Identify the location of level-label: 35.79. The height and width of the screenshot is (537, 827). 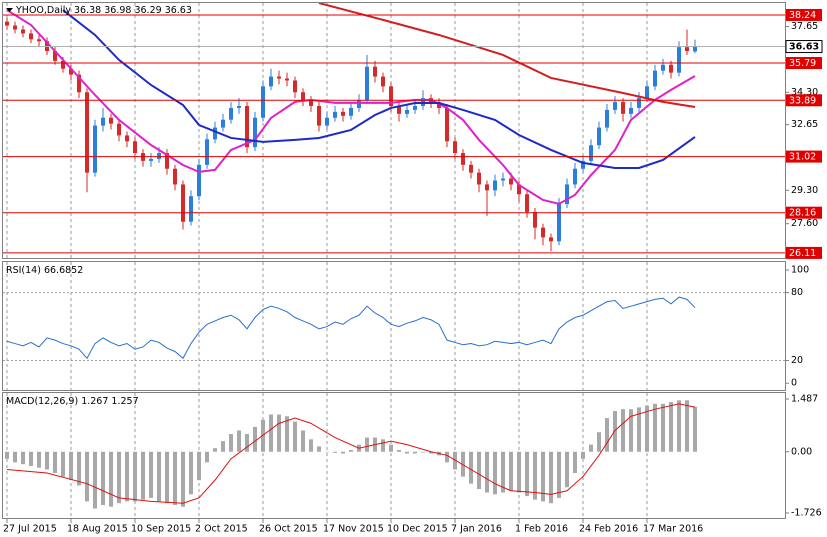
(802, 63).